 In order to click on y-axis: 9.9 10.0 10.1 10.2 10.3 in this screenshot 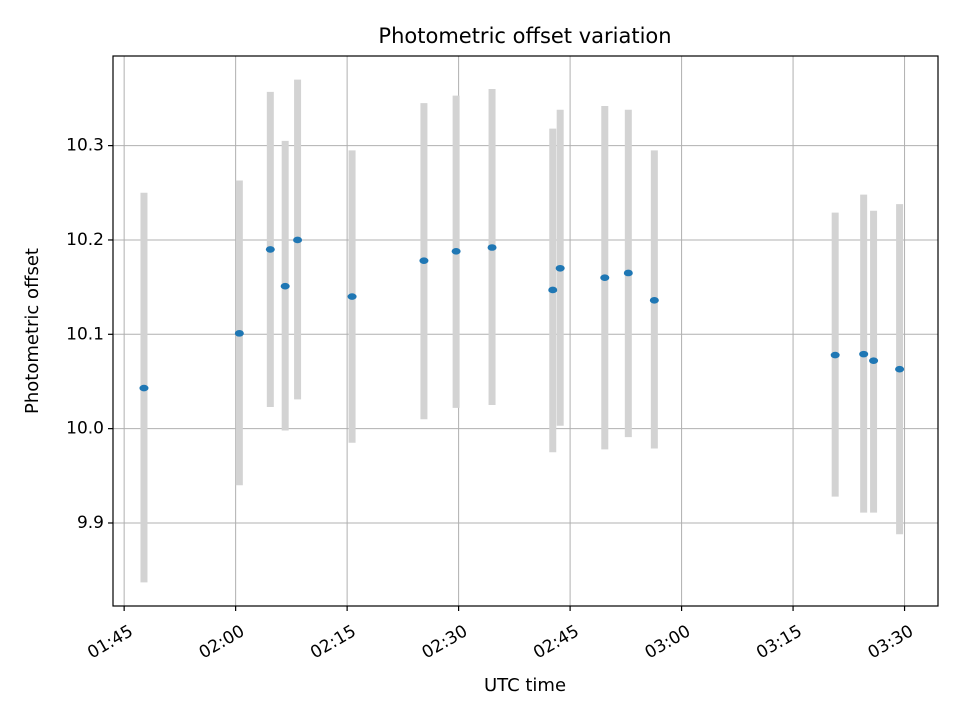, I will do `click(89, 334)`.